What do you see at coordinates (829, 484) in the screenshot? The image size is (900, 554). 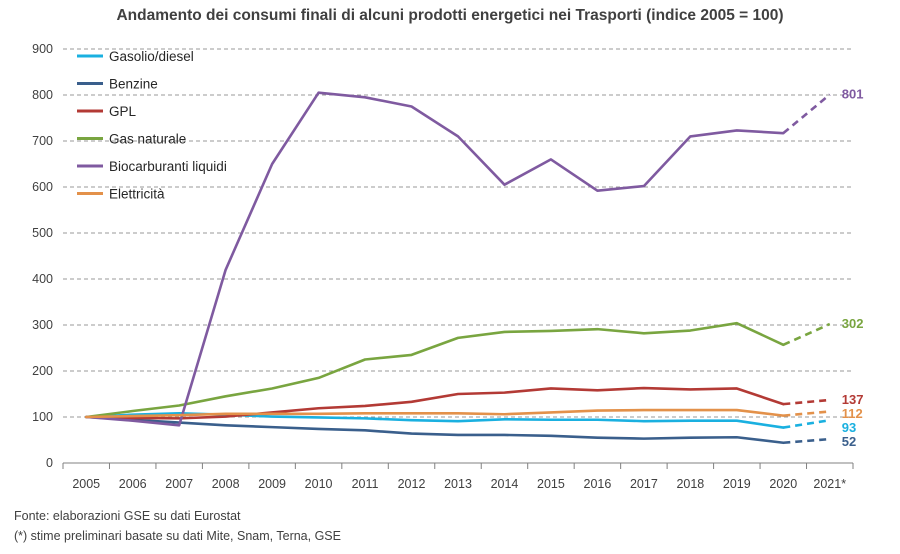 I see `x-tick-label: 2021*` at bounding box center [829, 484].